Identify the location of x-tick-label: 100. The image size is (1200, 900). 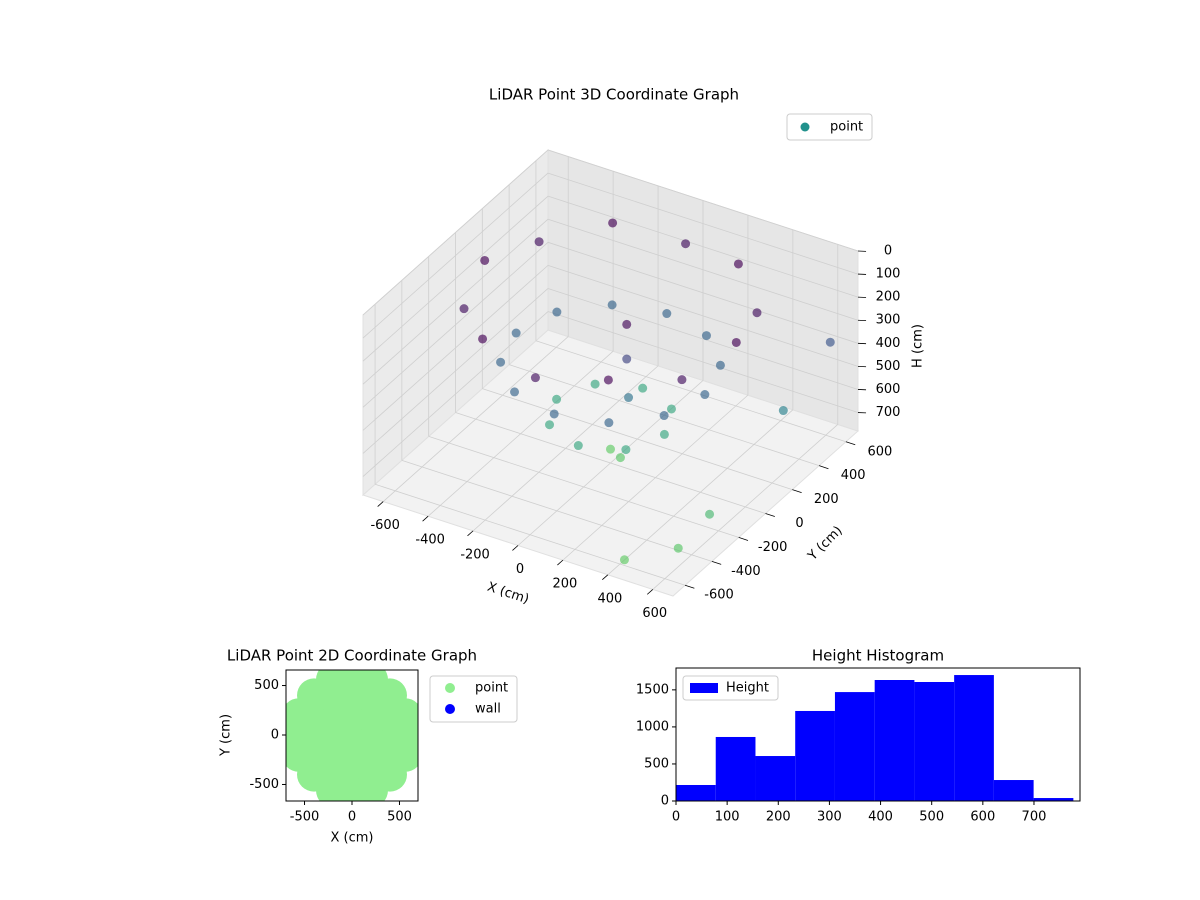
(727, 817).